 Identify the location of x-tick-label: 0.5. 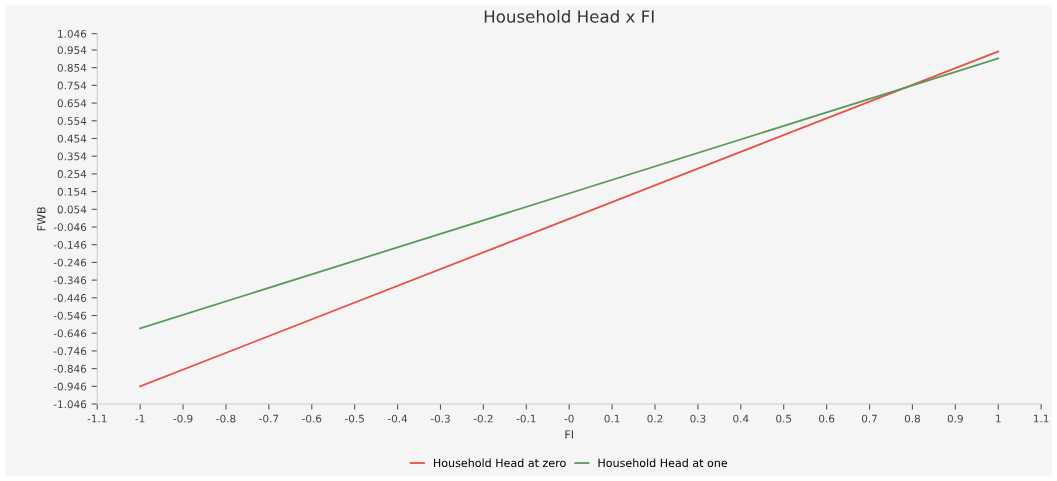
(784, 418).